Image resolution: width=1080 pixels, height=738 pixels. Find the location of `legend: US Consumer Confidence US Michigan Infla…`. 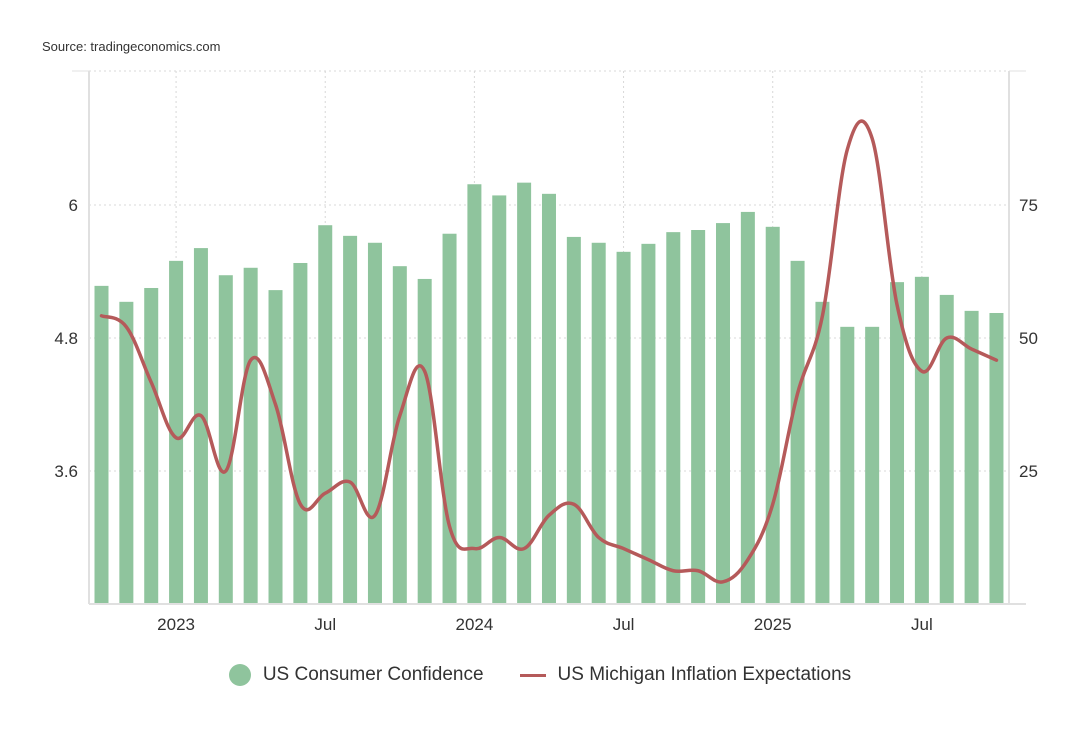

legend: US Consumer Confidence US Michigan Infla… is located at coordinates (540, 675).